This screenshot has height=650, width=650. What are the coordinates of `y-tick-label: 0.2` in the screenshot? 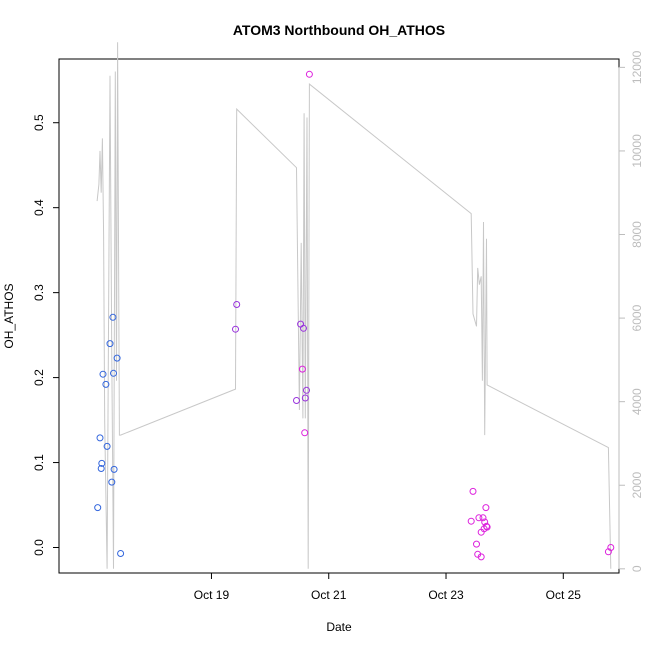 It's located at (39, 377).